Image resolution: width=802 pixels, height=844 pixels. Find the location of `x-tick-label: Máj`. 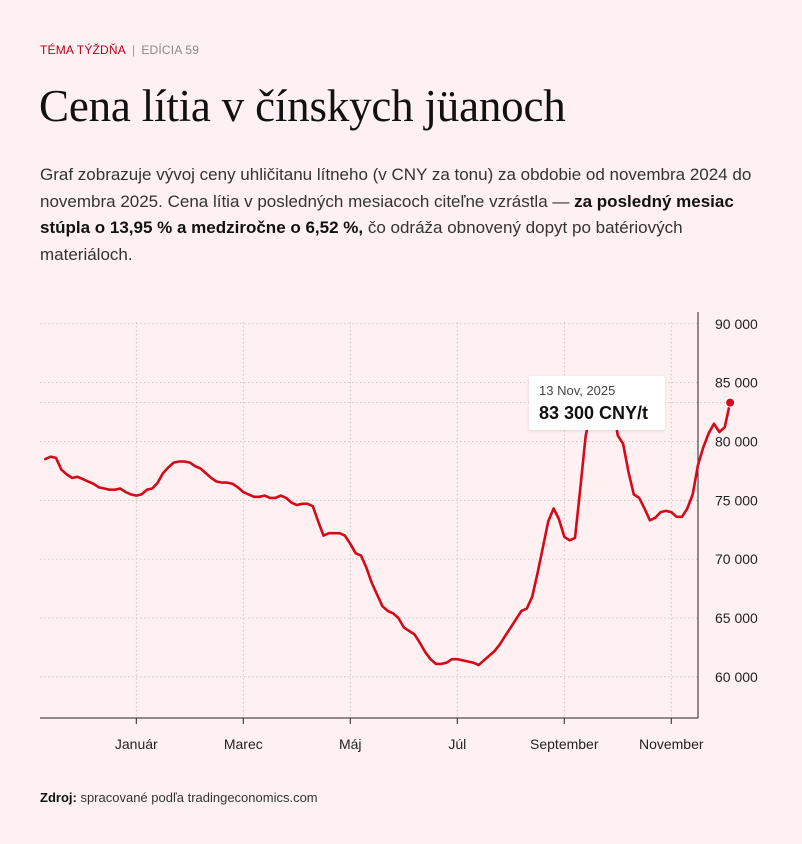

x-tick-label: Máj is located at coordinates (350, 744).